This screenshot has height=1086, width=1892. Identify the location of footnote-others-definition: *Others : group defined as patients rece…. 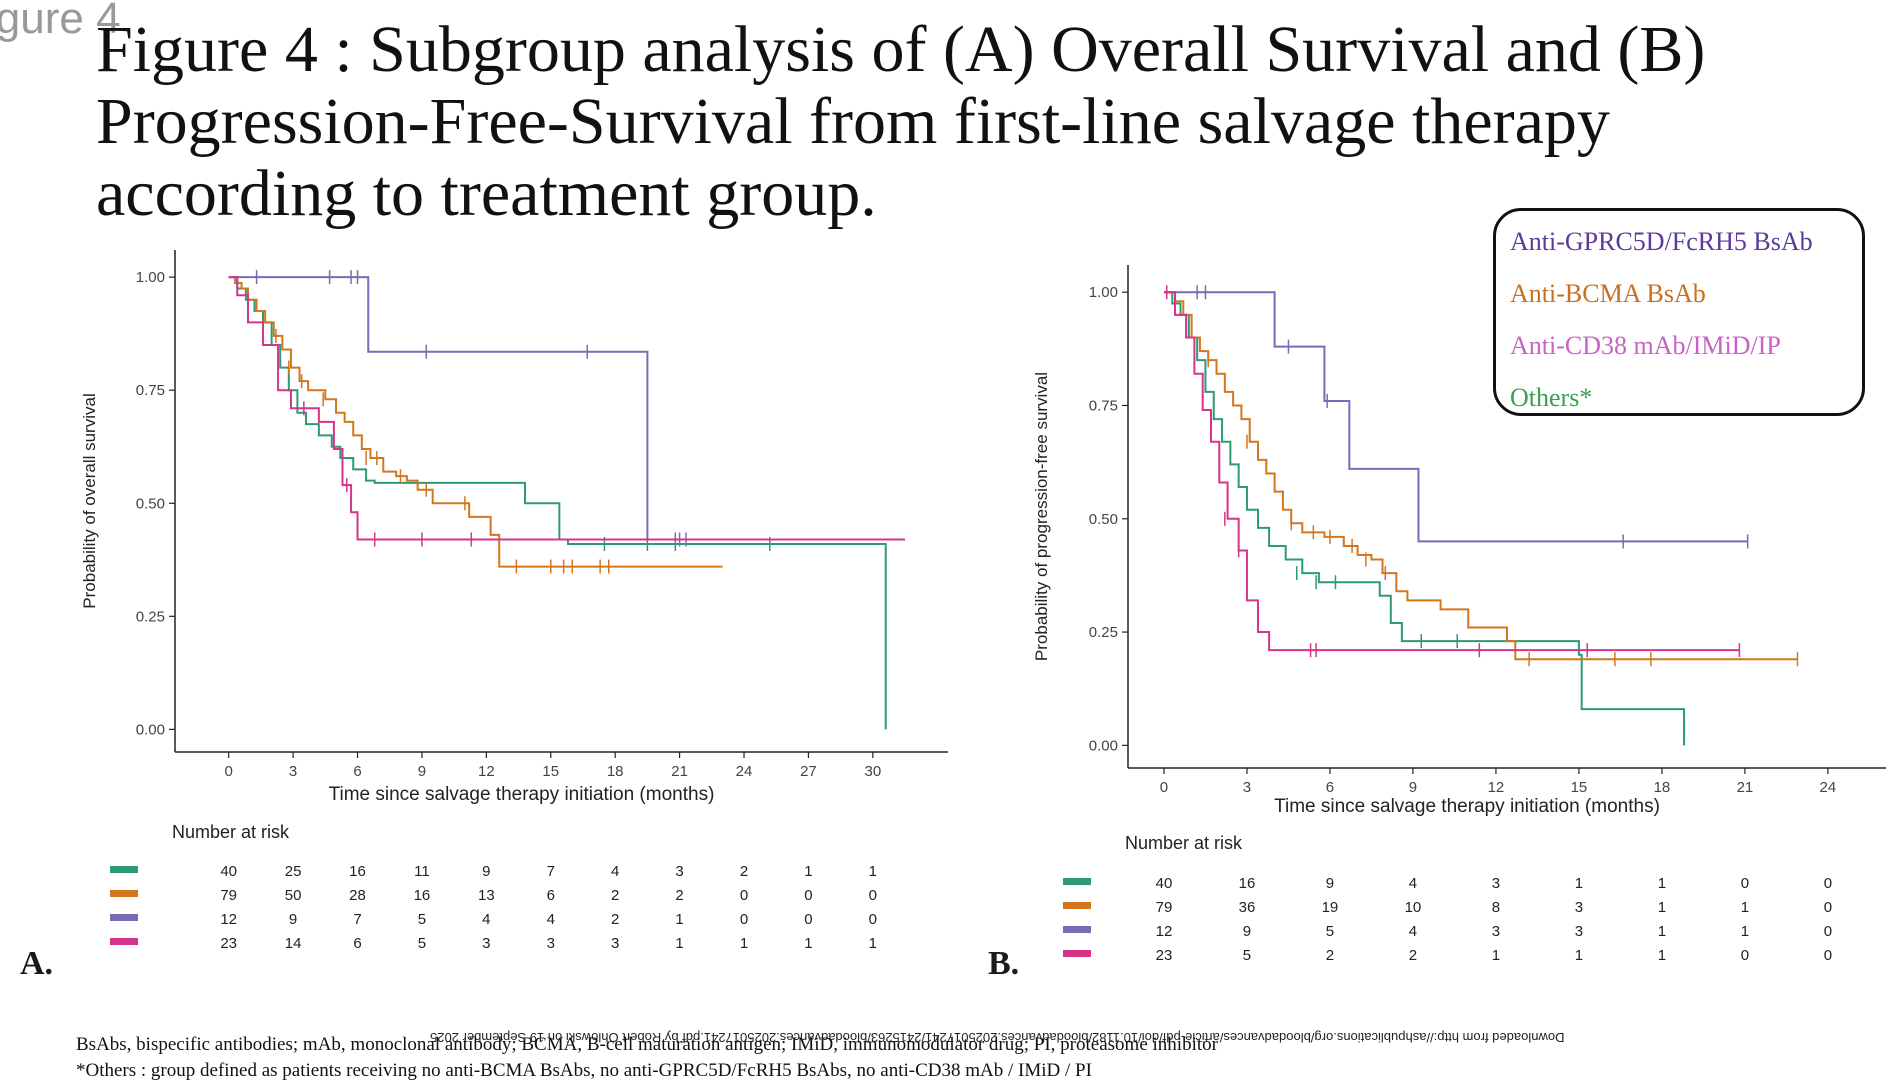
(584, 1070).